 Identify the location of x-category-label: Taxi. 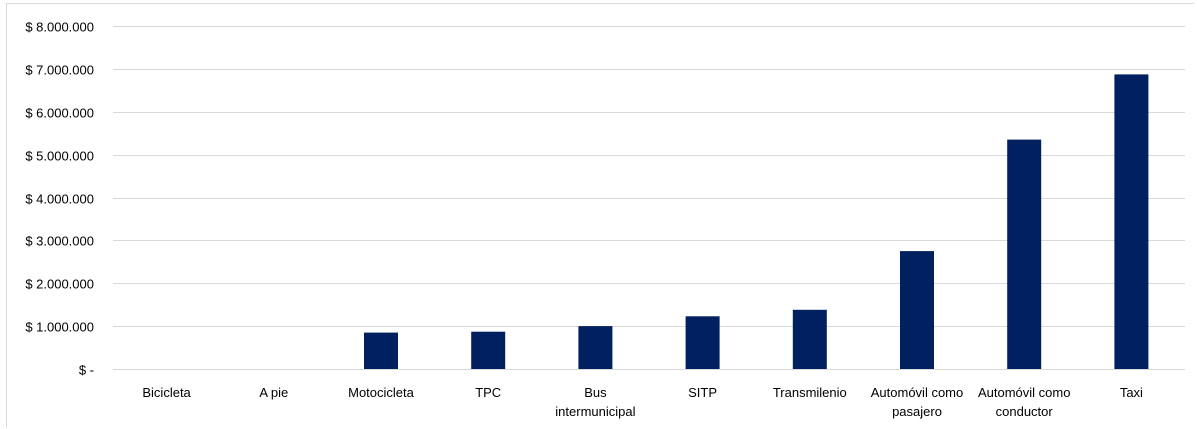
(1131, 392).